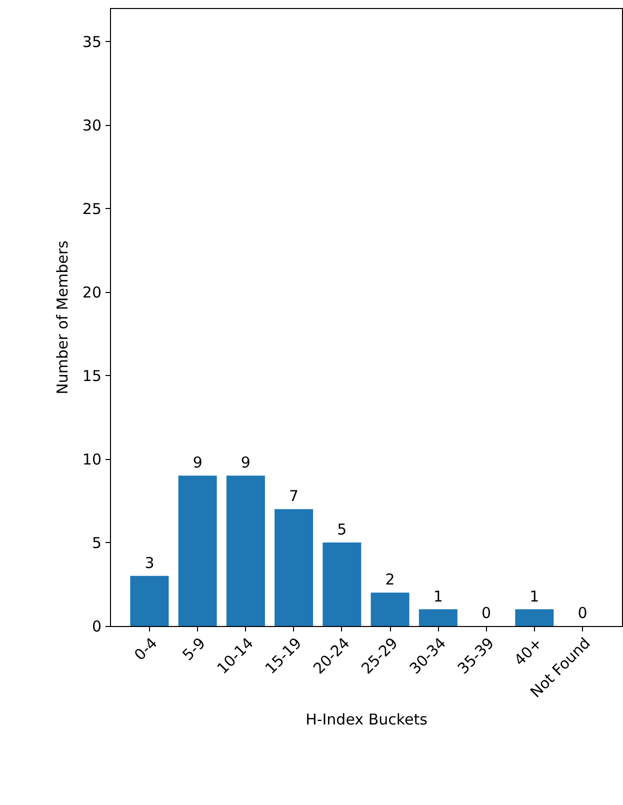 The height and width of the screenshot is (805, 623). I want to click on x-axis-title: H-Index Buckets, so click(367, 719).